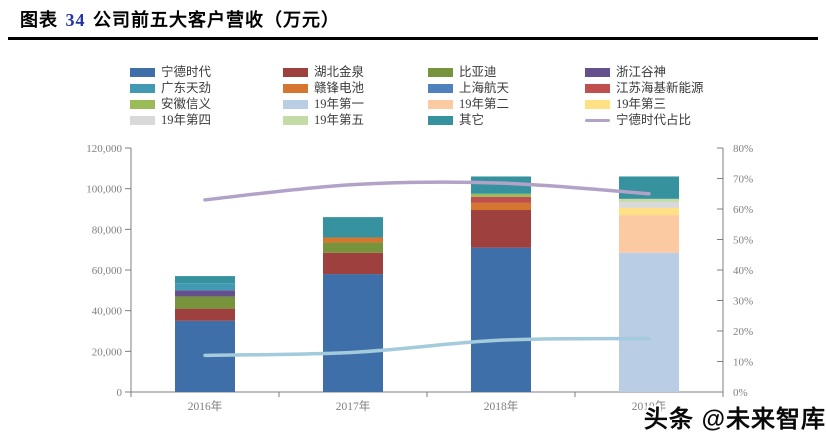 The width and height of the screenshot is (826, 434). What do you see at coordinates (743, 302) in the screenshot?
I see `right-axis-tick-label: 30%` at bounding box center [743, 302].